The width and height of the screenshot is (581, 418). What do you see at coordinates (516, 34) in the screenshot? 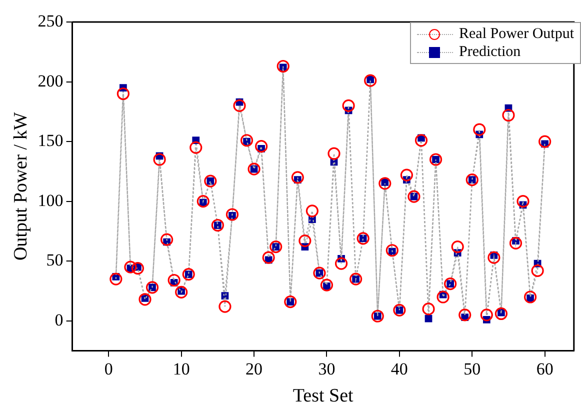
I see `legend-label: Real Power Output` at bounding box center [516, 34].